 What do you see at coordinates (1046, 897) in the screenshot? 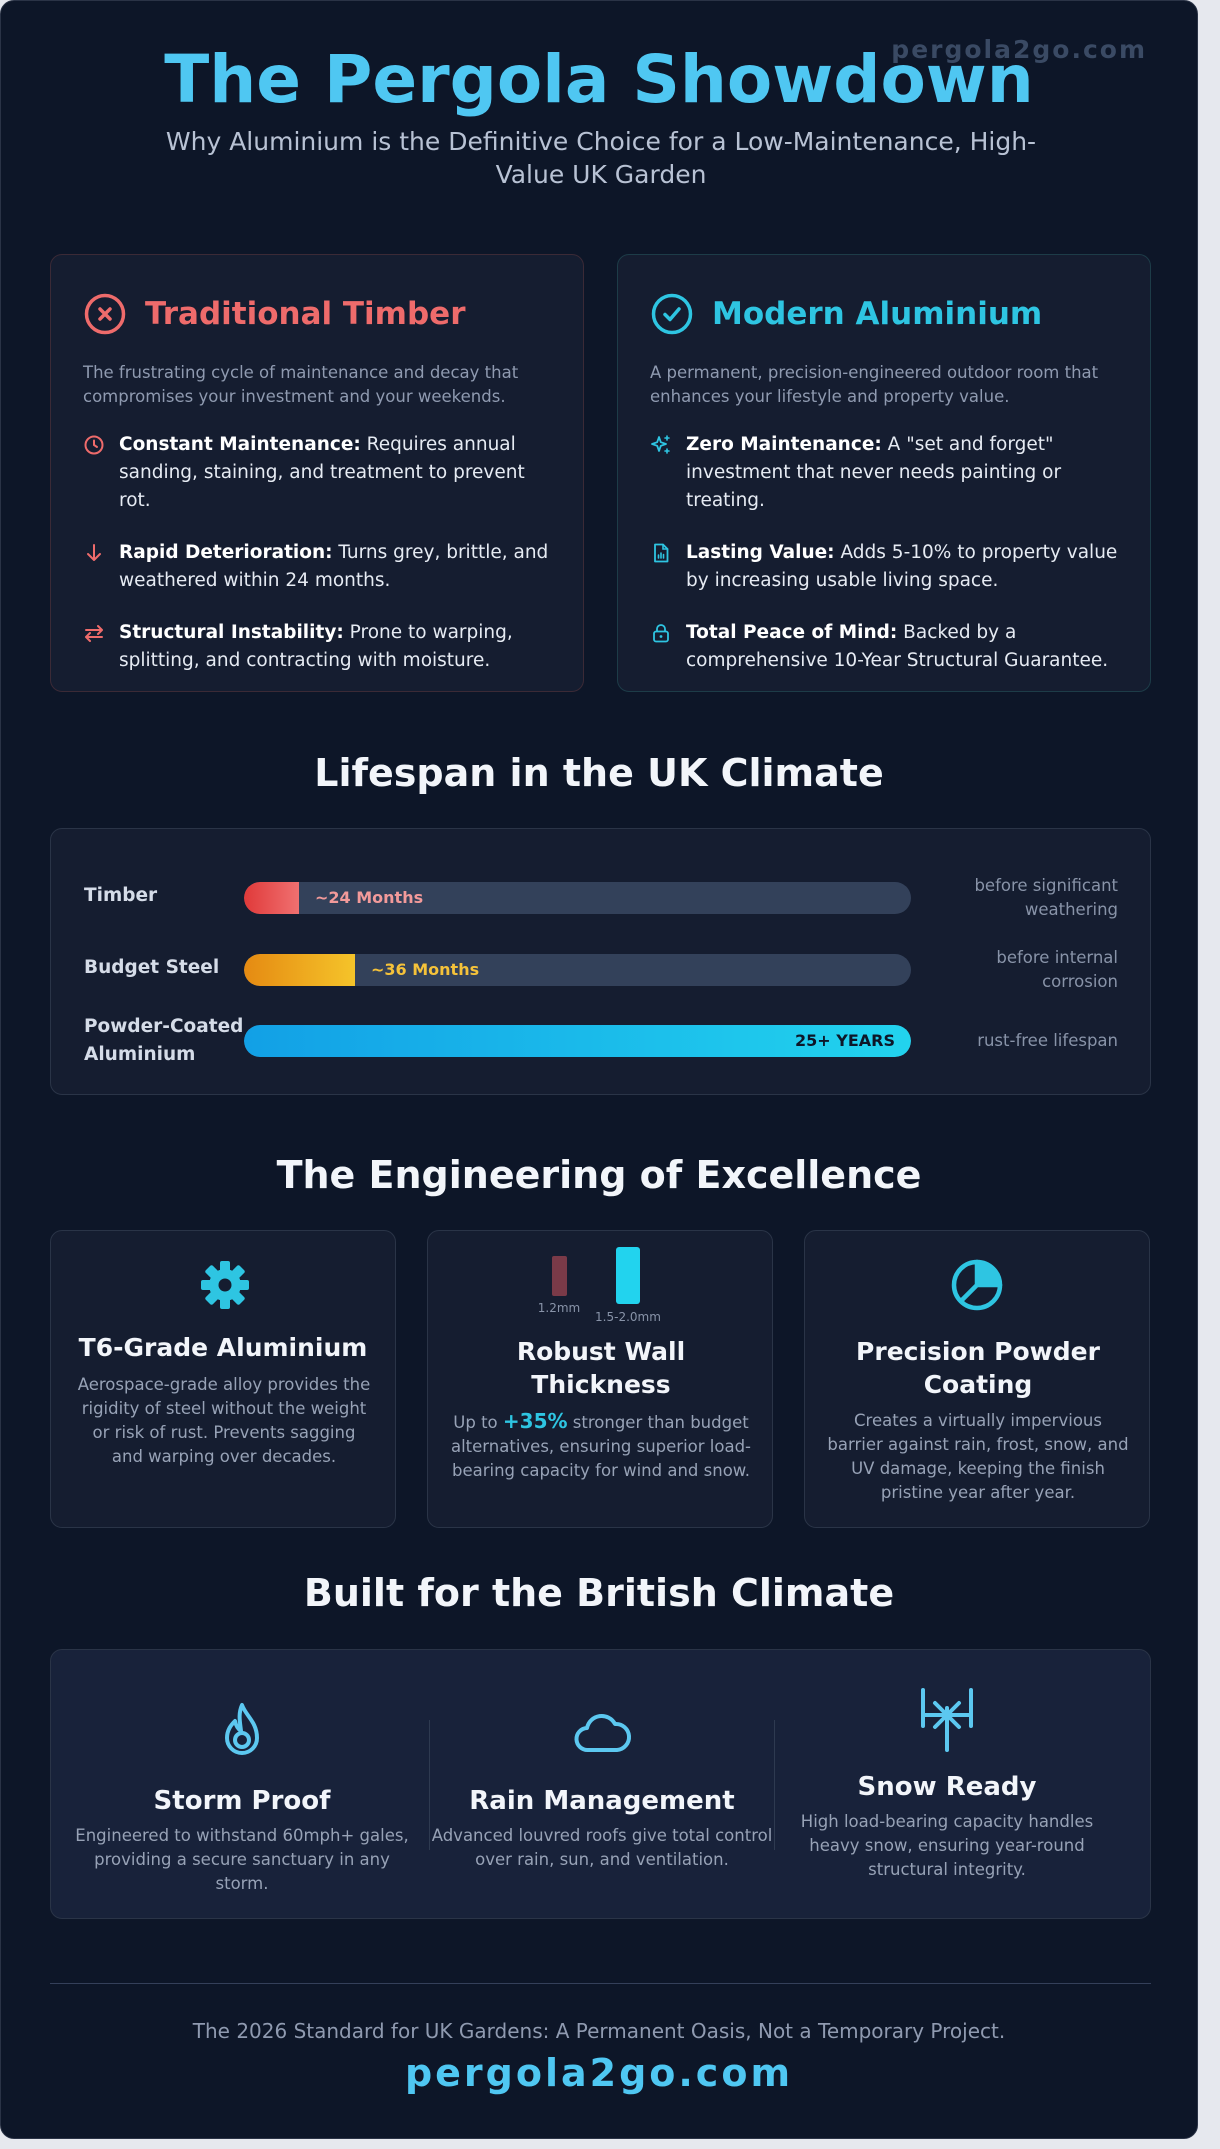
I see `lifespan-note: before significant weathering` at bounding box center [1046, 897].